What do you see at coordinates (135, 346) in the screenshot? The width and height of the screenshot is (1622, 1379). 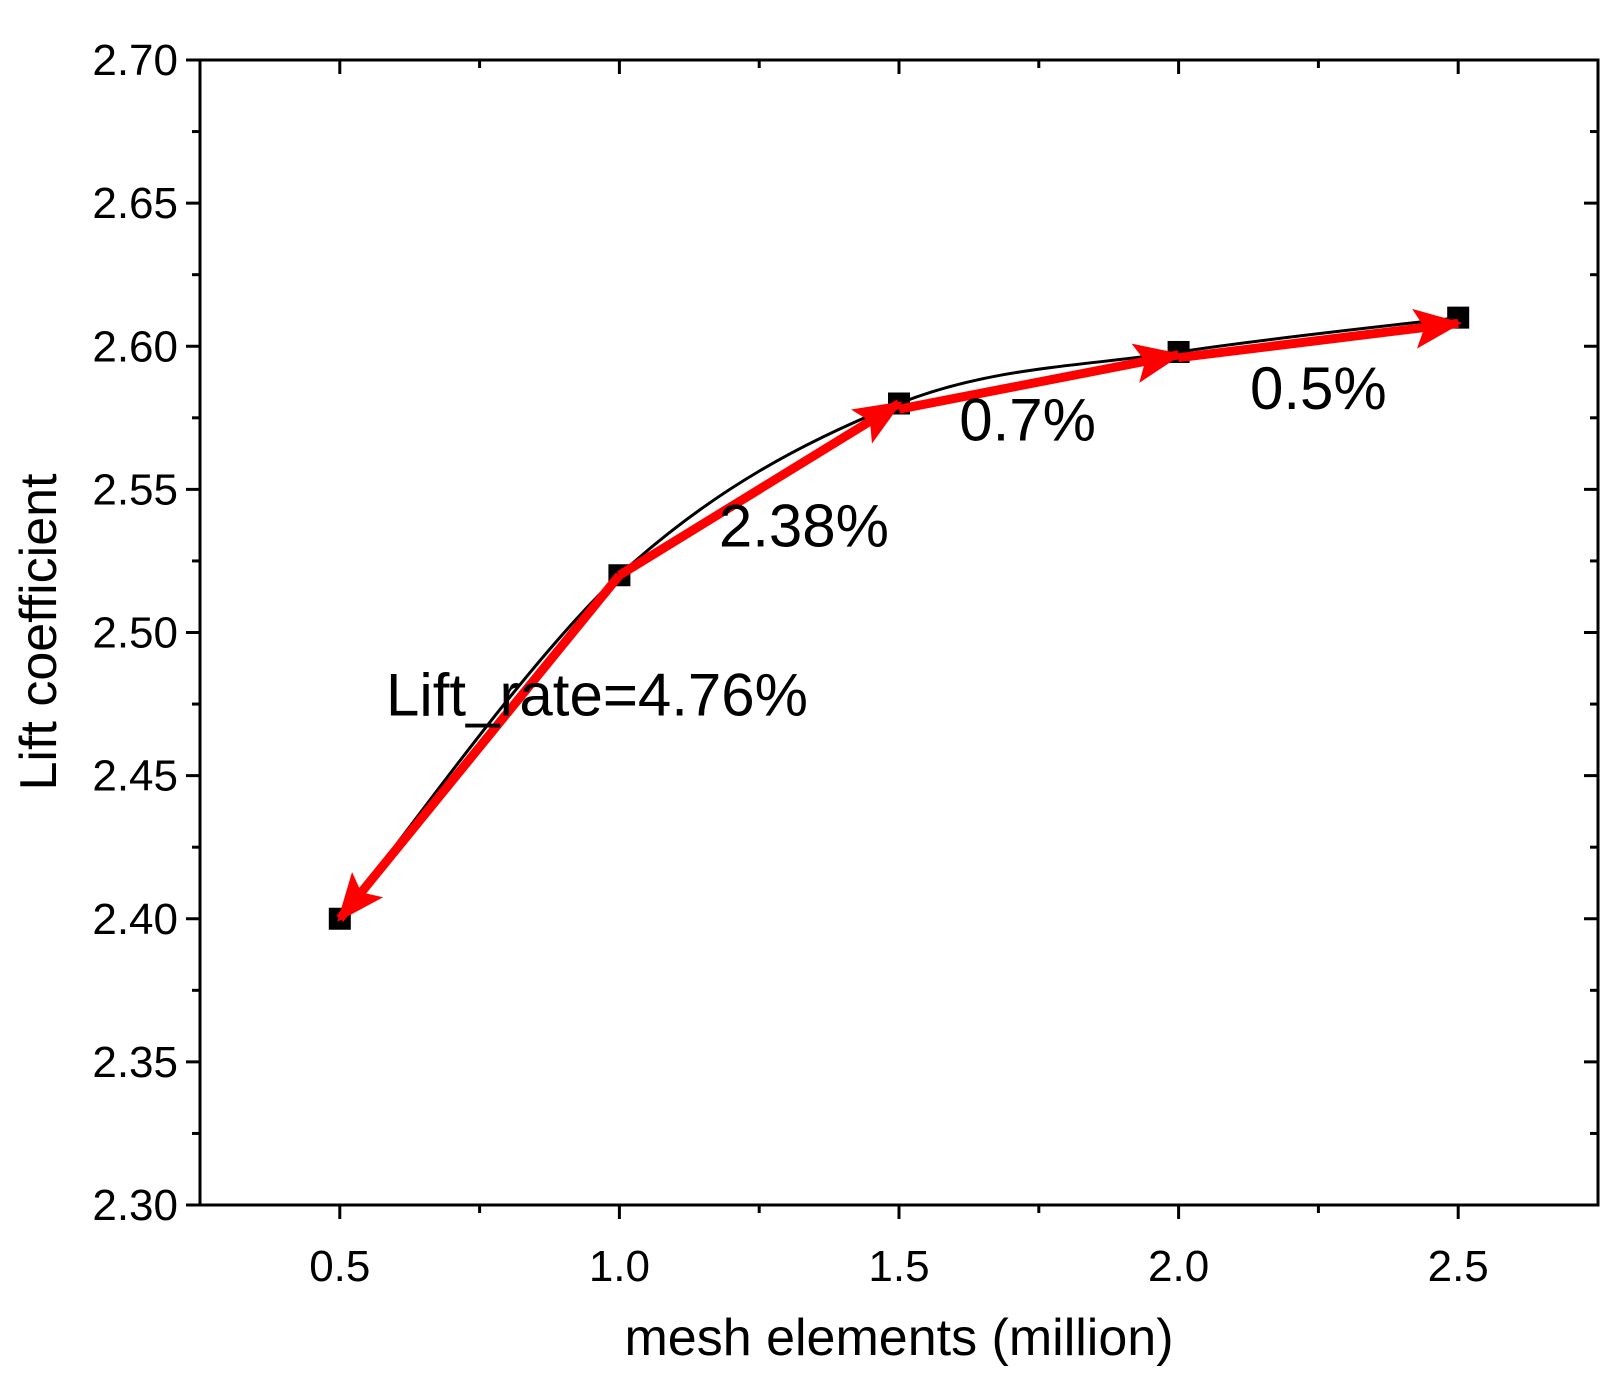 I see `y-tick-label: 2.60` at bounding box center [135, 346].